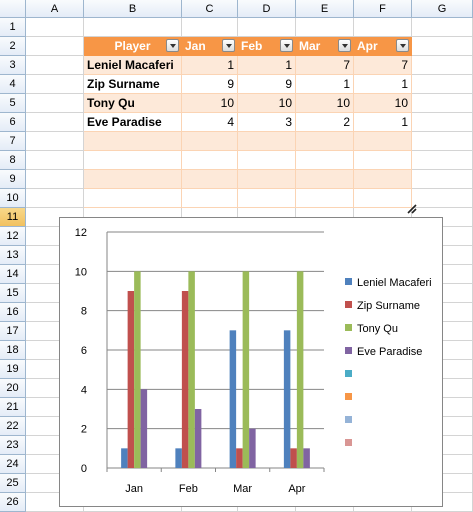 This screenshot has height=512, width=473. Describe the element at coordinates (210, 9) in the screenshot. I see `column-header-c: C` at that location.